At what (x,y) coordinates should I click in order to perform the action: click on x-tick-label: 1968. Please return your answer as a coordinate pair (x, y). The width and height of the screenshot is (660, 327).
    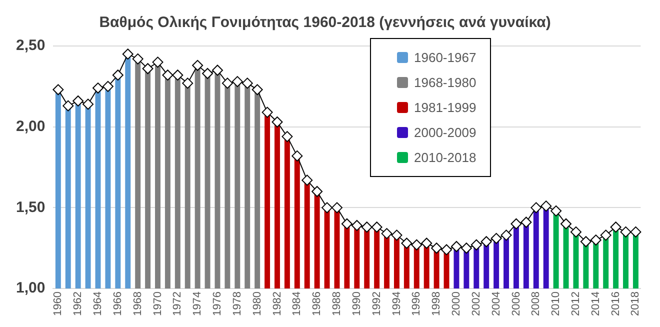
    Looking at the image, I should click on (138, 304).